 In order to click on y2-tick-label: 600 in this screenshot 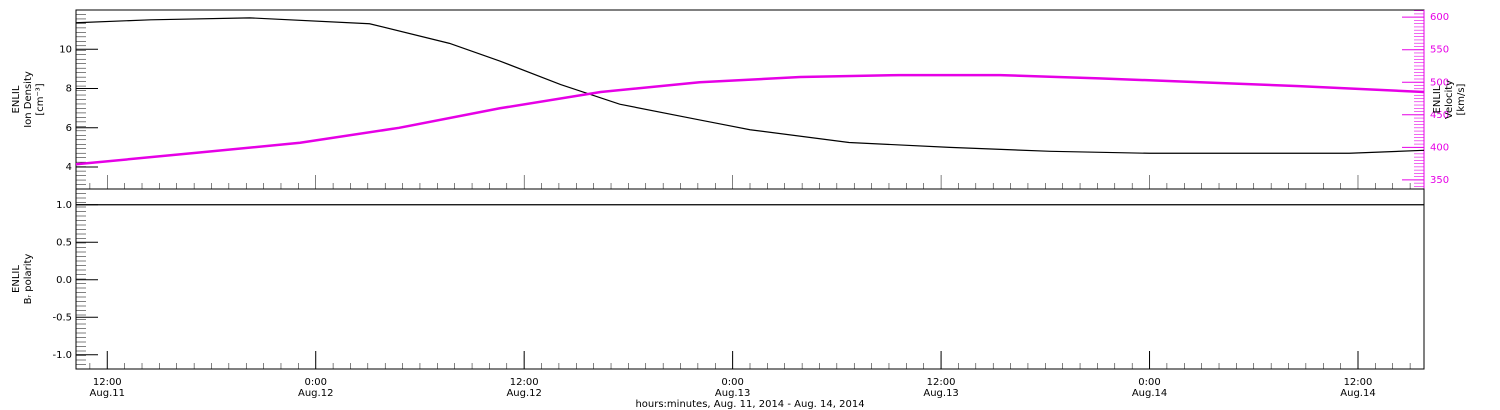, I will do `click(1439, 17)`.